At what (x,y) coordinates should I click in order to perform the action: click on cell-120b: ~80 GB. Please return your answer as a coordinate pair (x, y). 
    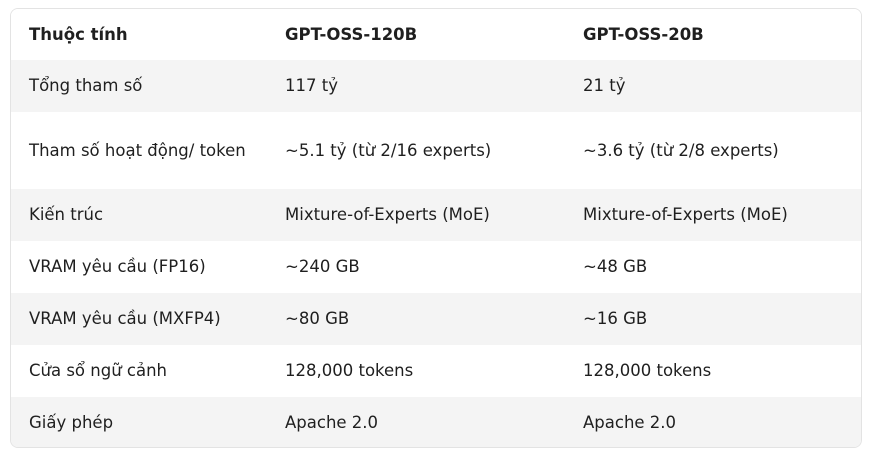
    Looking at the image, I should click on (416, 319).